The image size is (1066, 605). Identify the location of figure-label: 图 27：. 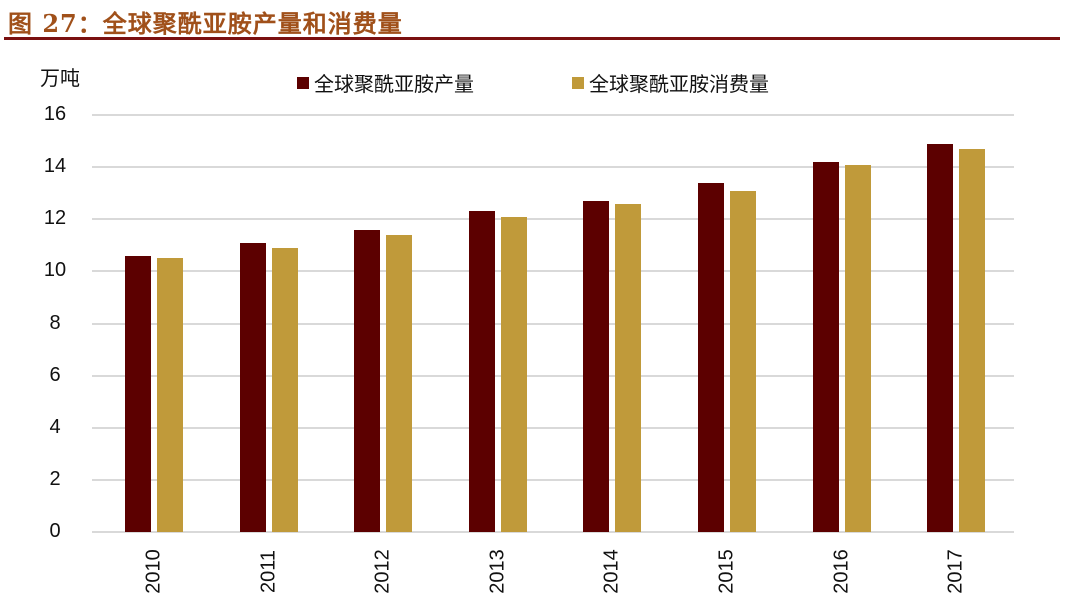
(55, 23).